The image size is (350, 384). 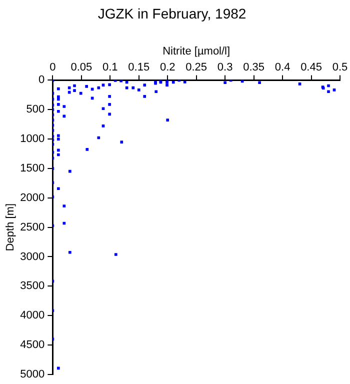 What do you see at coordinates (81, 68) in the screenshot?
I see `x-tick-label: 0.05` at bounding box center [81, 68].